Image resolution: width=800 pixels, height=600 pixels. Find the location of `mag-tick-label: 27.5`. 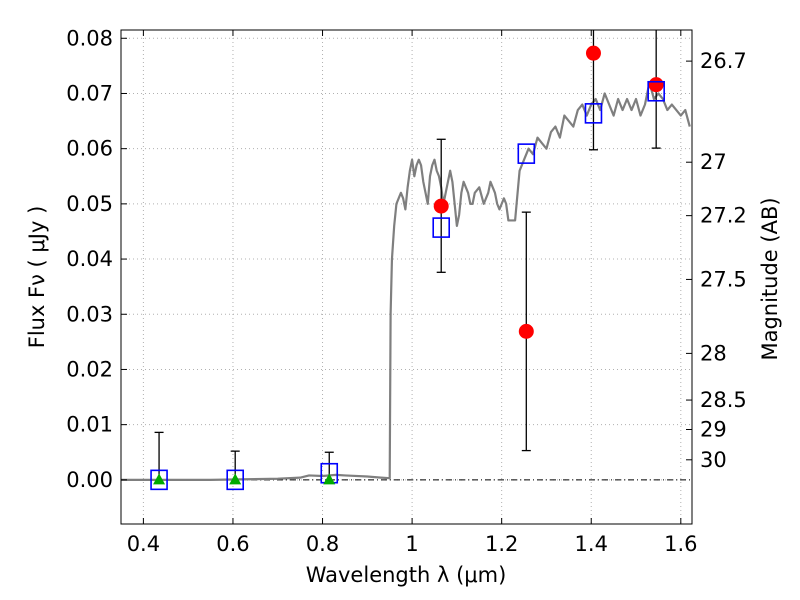

mag-tick-label: 27.5 is located at coordinates (723, 279).